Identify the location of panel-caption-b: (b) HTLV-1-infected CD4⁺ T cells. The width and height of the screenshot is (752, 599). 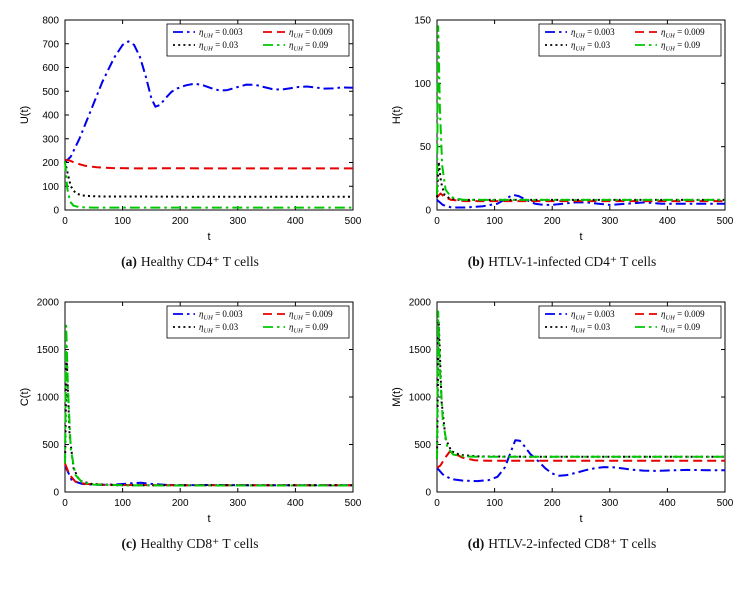
(562, 262).